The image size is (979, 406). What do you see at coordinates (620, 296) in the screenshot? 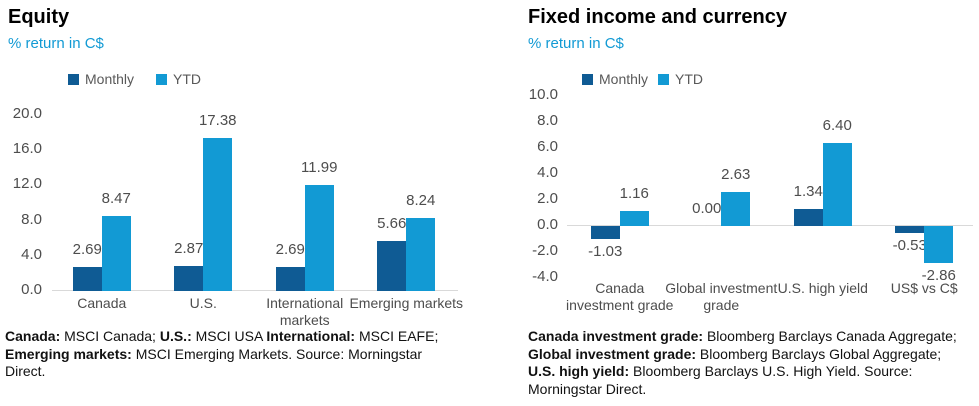
I see `x-category-label: Canada investment grade` at bounding box center [620, 296].